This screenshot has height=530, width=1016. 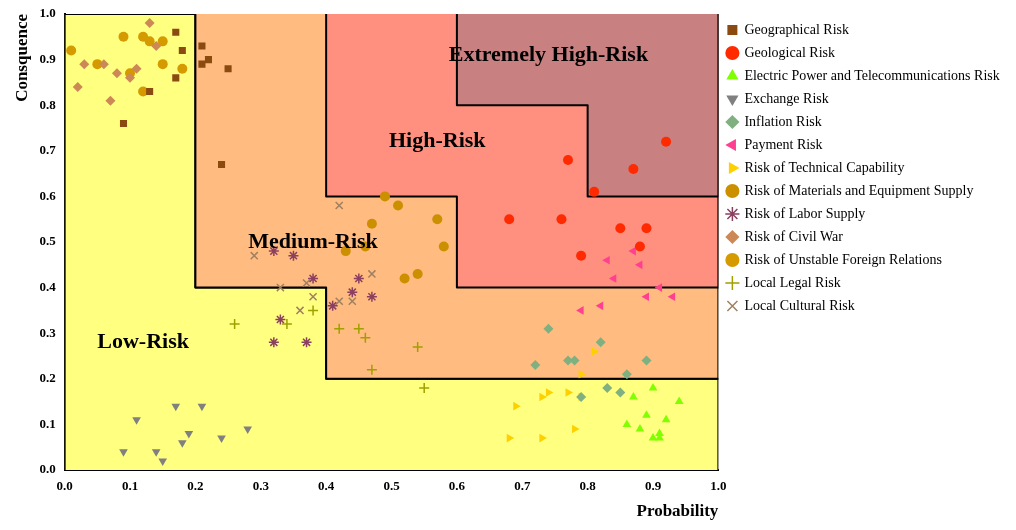 I want to click on annotation: Low-Risk, so click(x=143, y=341).